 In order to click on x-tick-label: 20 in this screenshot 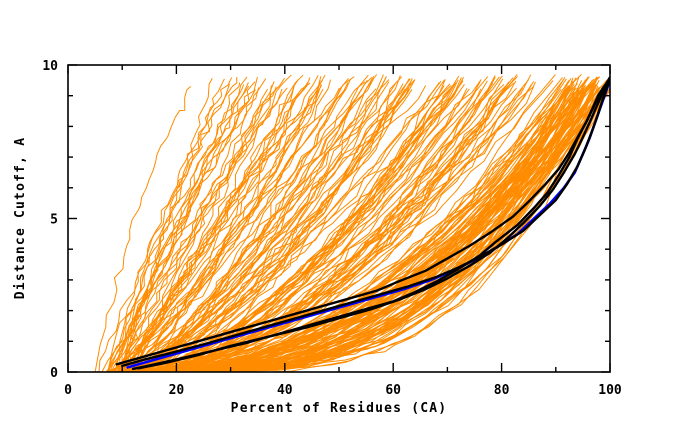, I will do `click(177, 390)`.